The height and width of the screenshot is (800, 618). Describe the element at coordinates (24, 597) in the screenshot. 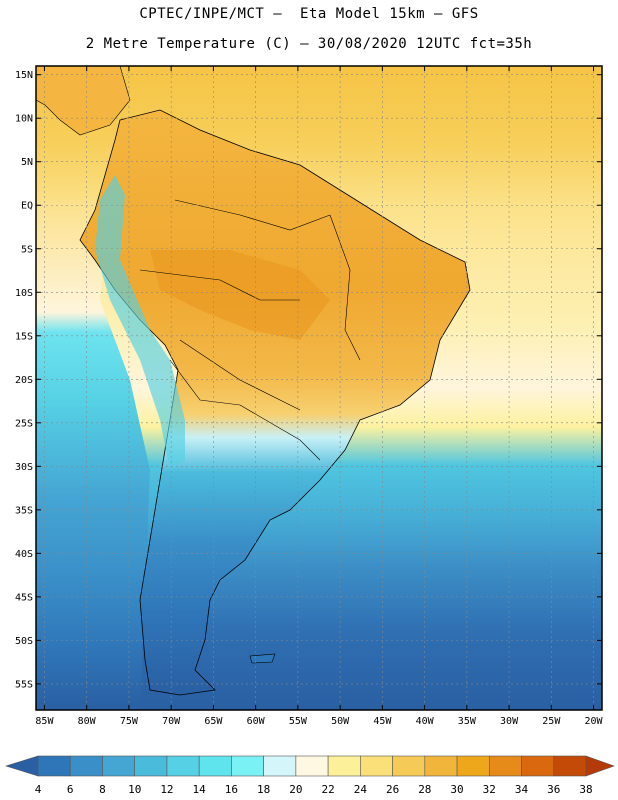

I see `lat-tick-label: 45S` at that location.